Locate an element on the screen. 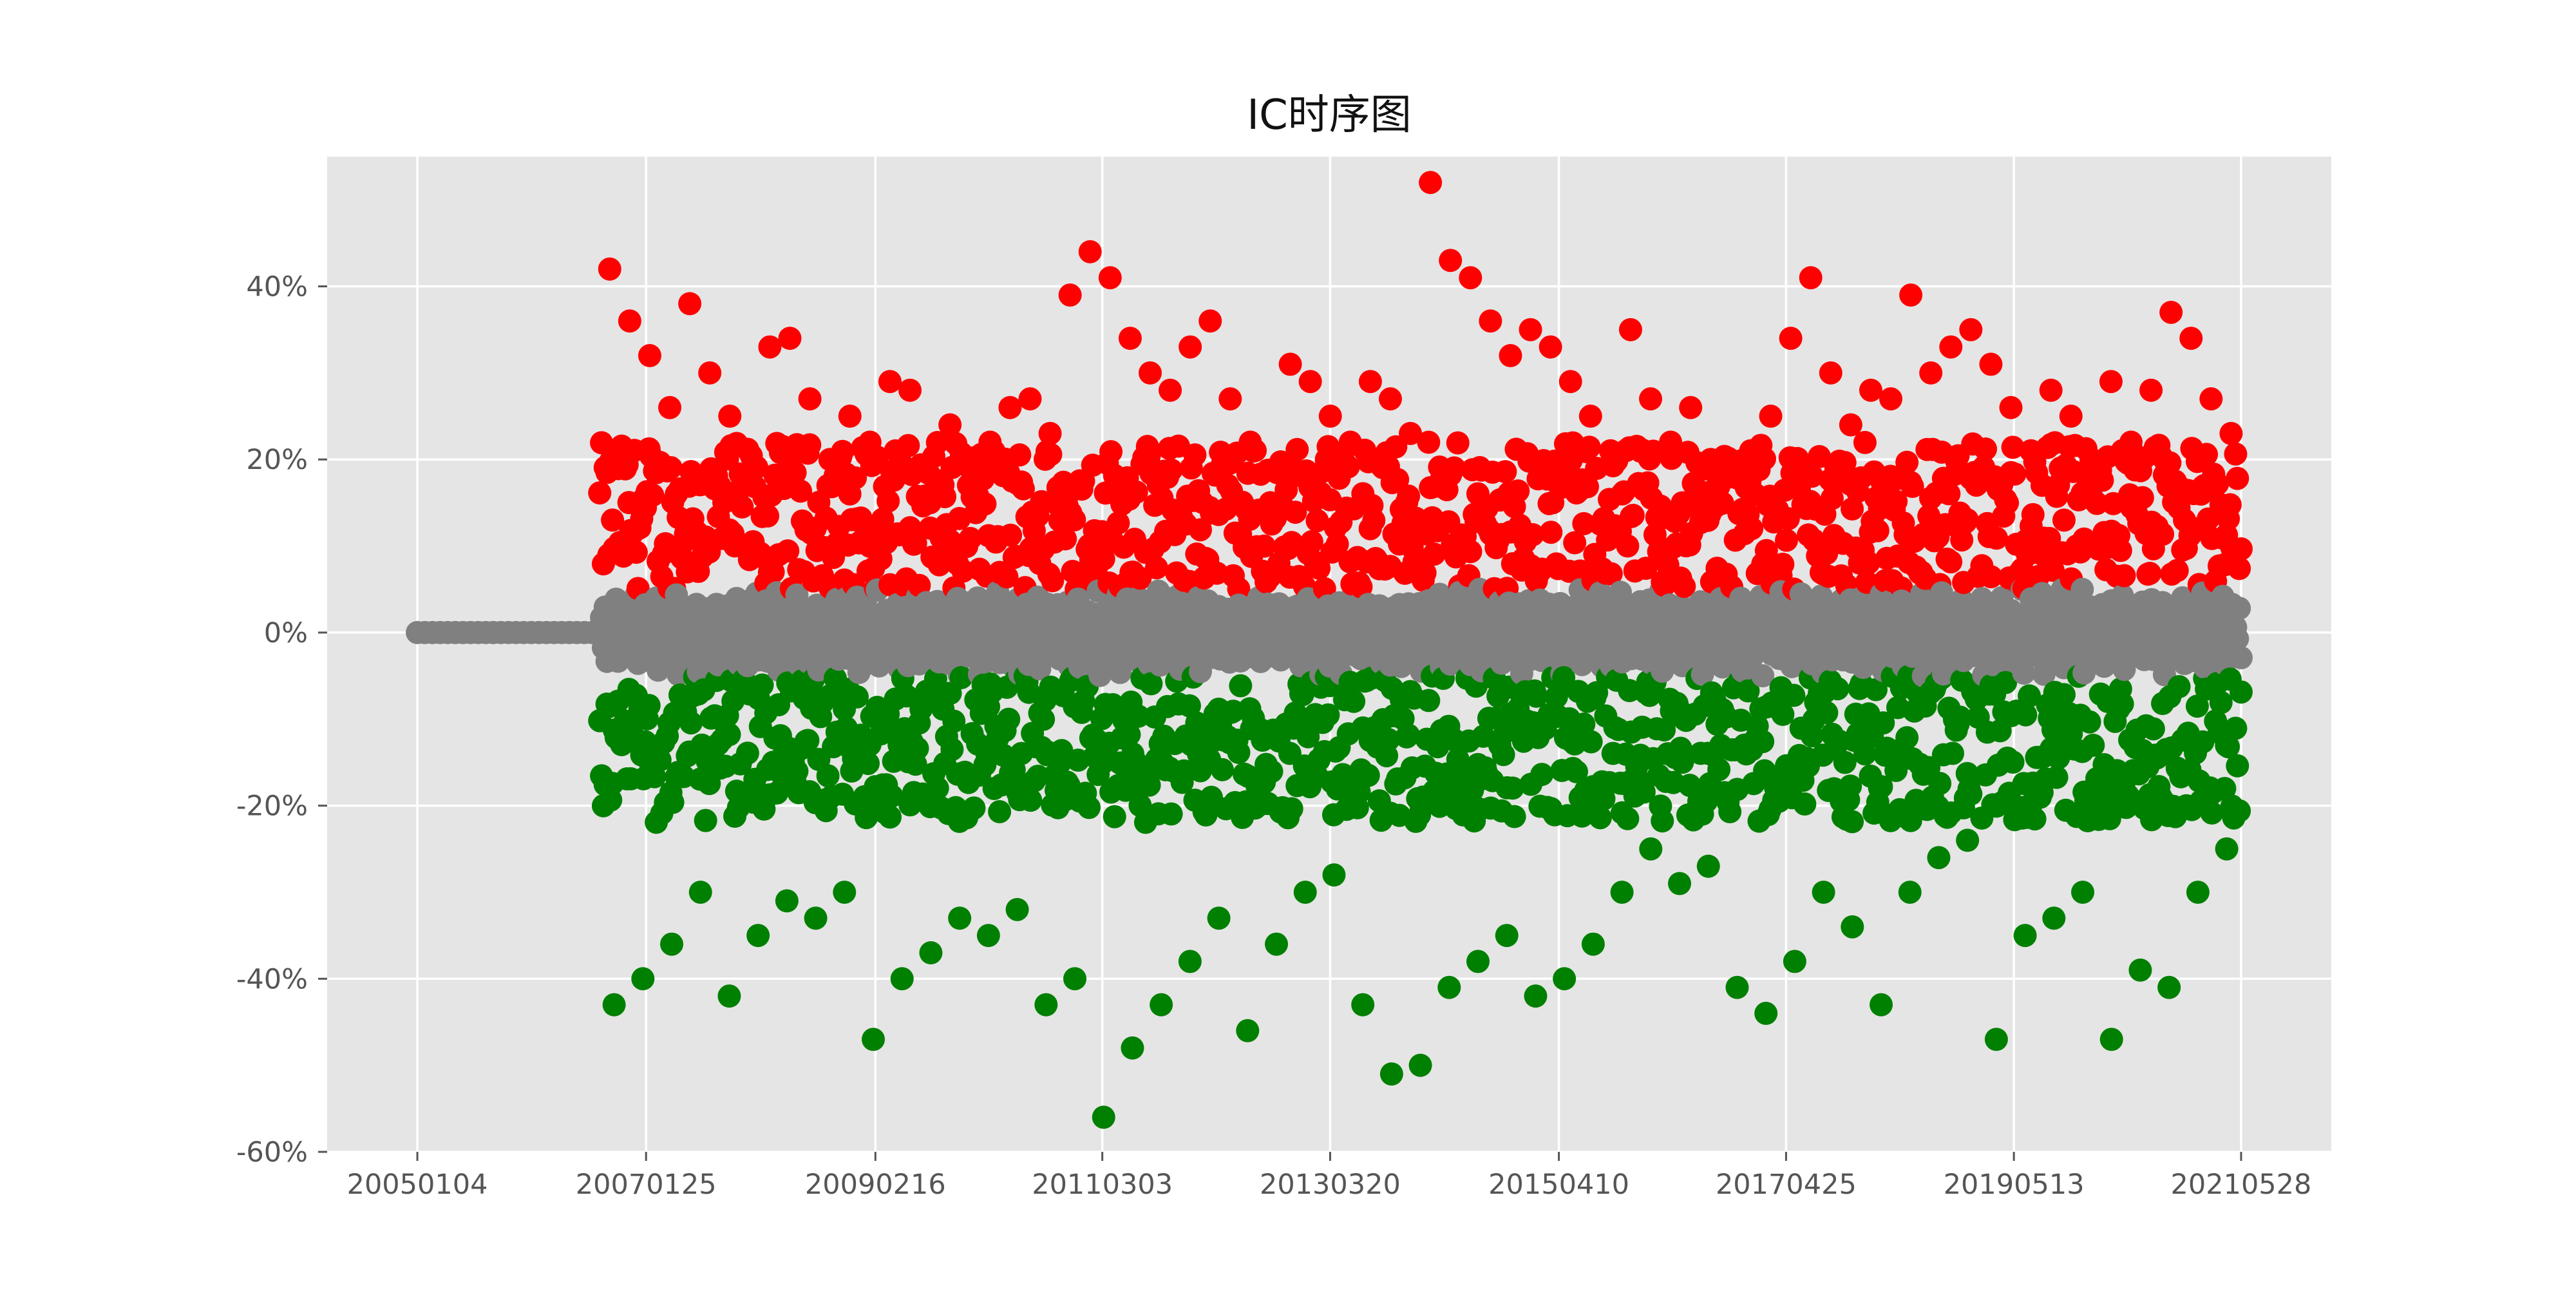  x-tick-label: 20170425 is located at coordinates (1787, 1185).